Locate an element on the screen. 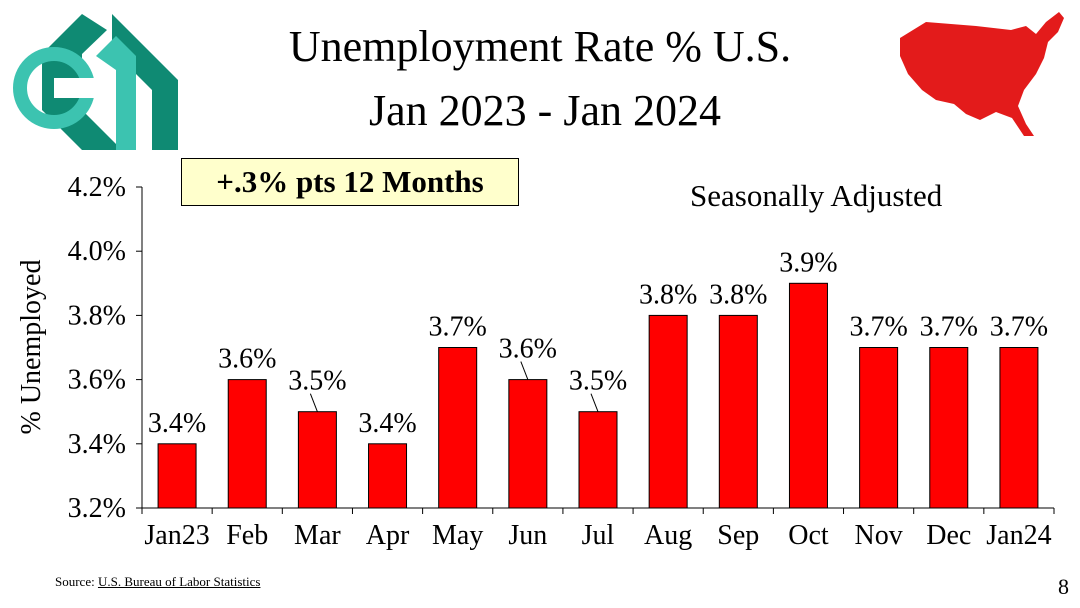 The height and width of the screenshot is (608, 1080). source-link: U.S. Bureau of Labor Statistics is located at coordinates (179, 581).